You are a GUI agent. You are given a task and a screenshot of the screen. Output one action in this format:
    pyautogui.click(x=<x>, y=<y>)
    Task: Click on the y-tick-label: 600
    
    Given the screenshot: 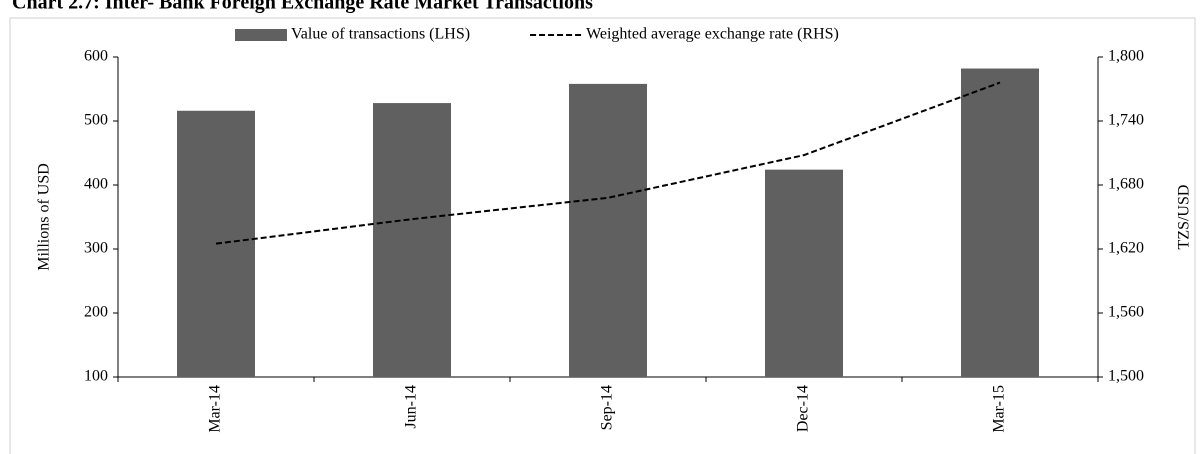 What is the action you would take?
    pyautogui.click(x=96, y=56)
    